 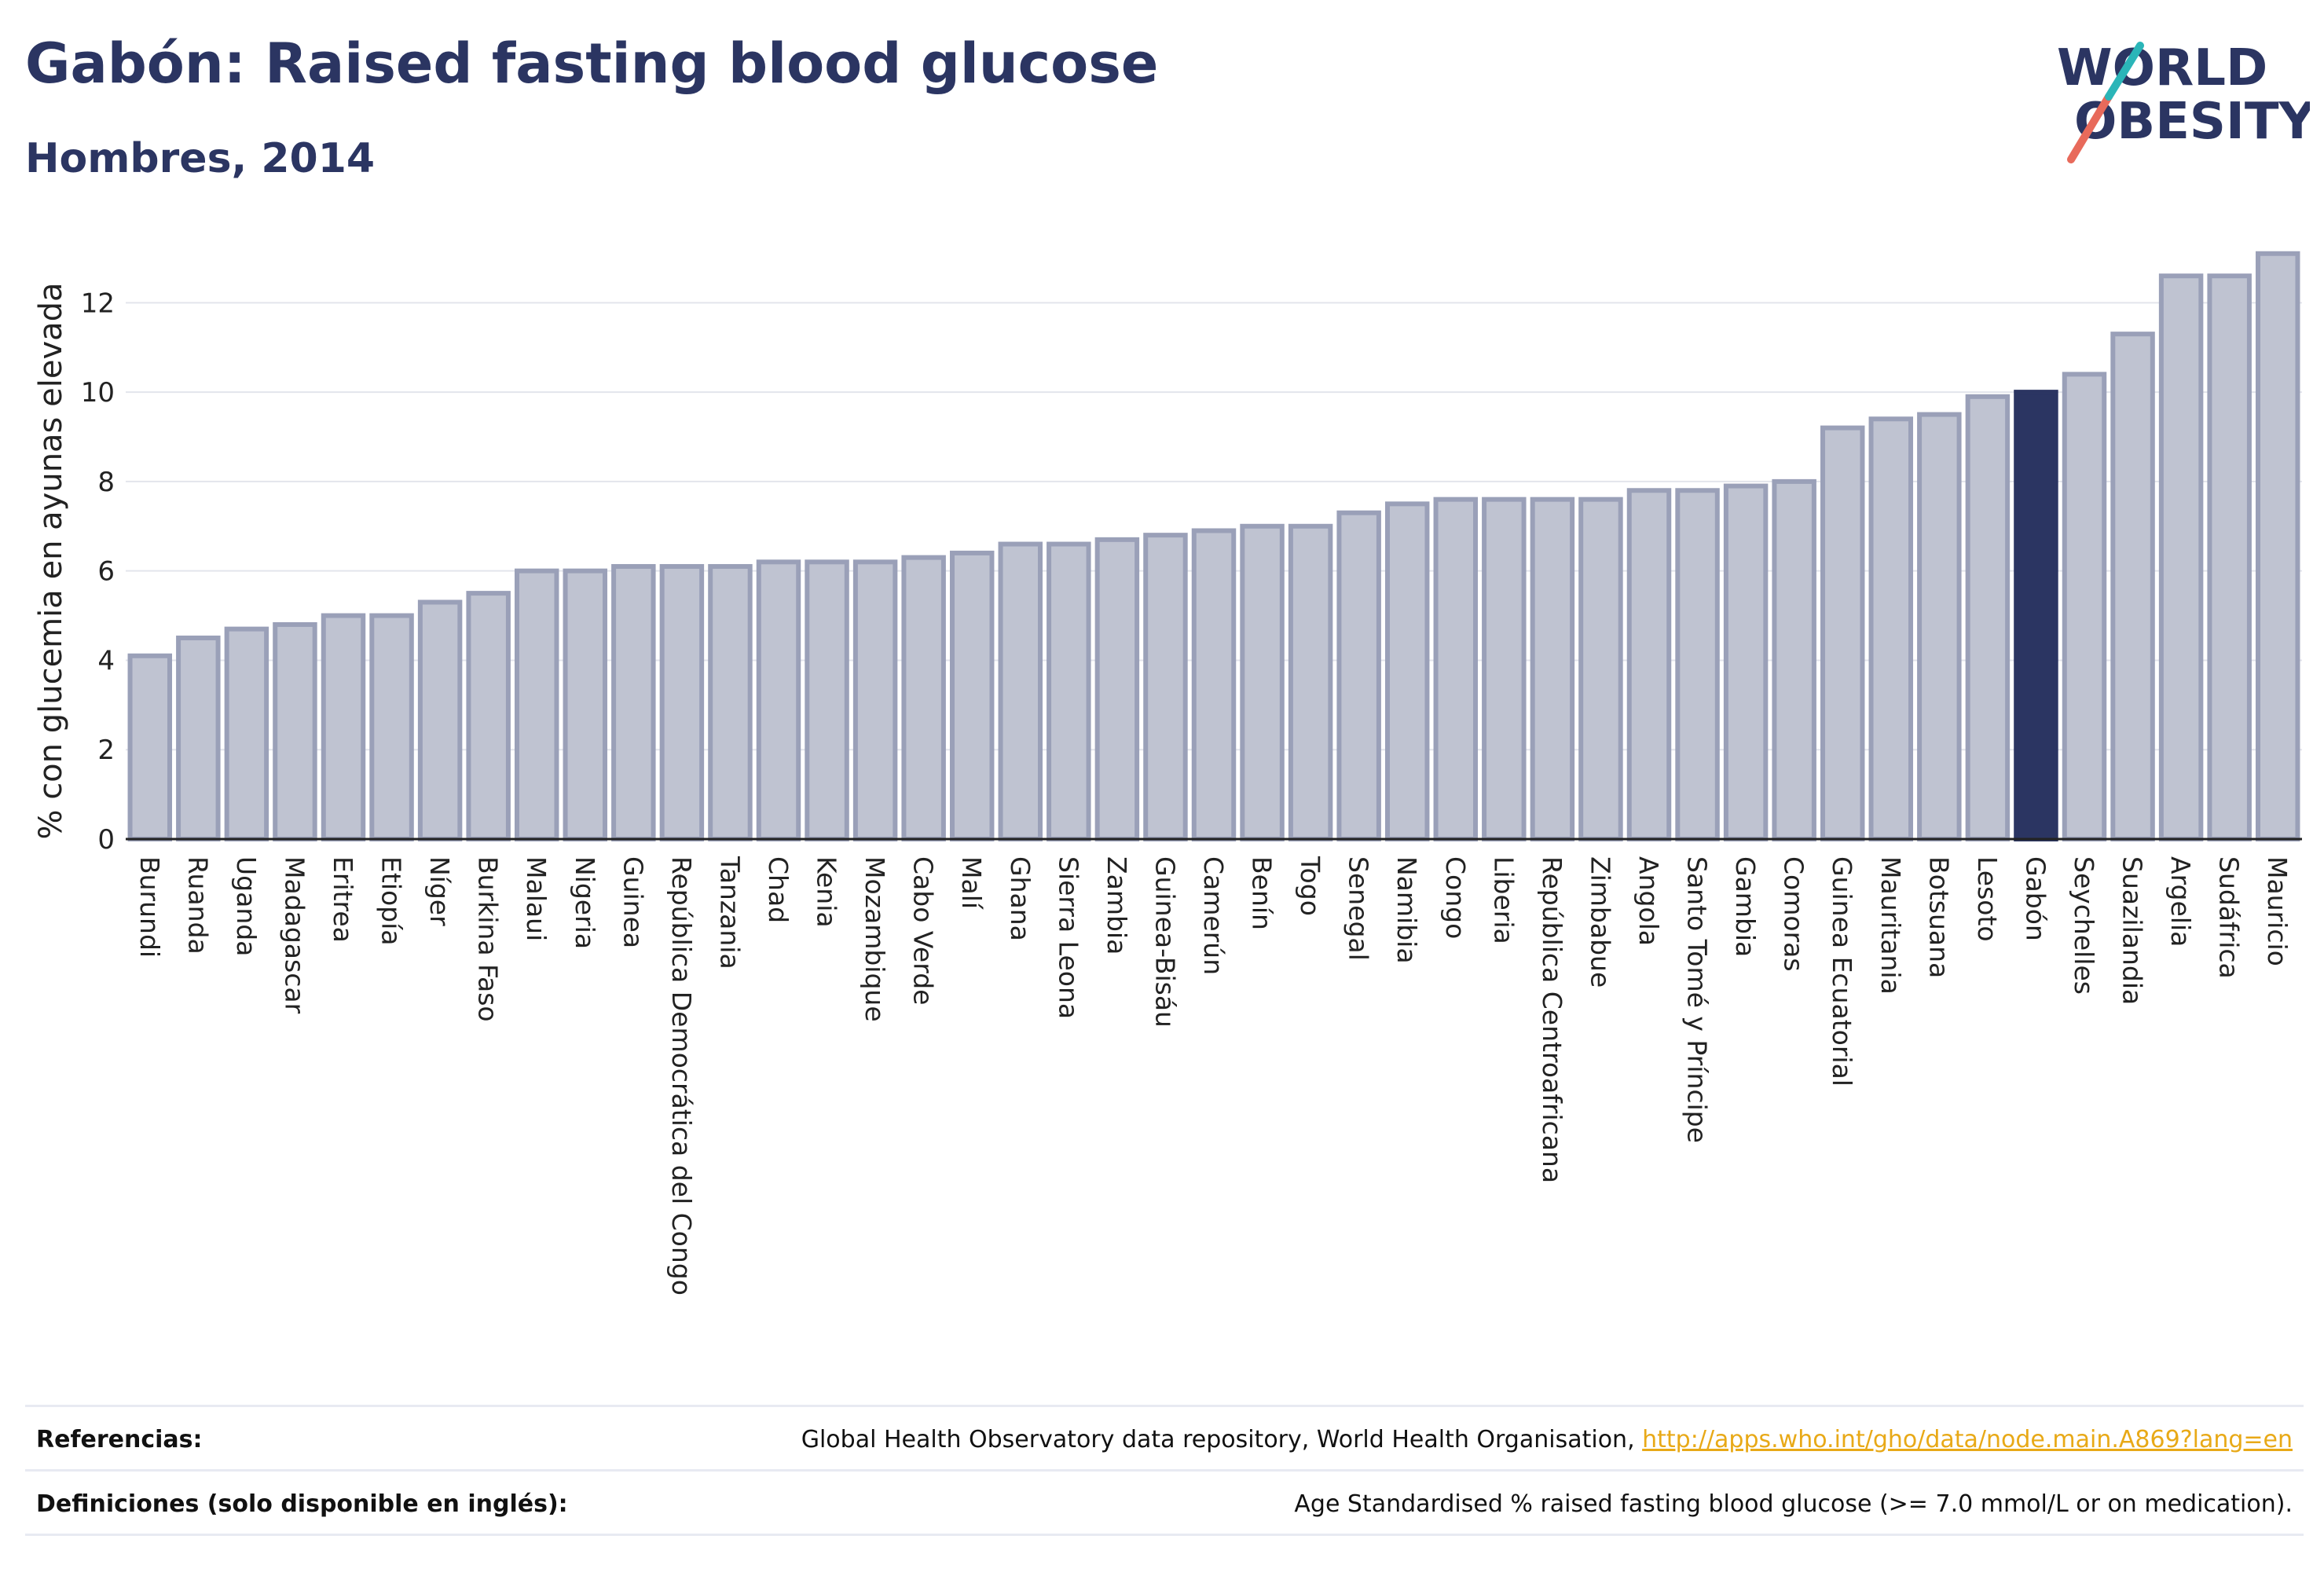 What do you see at coordinates (1503, 900) in the screenshot?
I see `x-category-label: Liberia` at bounding box center [1503, 900].